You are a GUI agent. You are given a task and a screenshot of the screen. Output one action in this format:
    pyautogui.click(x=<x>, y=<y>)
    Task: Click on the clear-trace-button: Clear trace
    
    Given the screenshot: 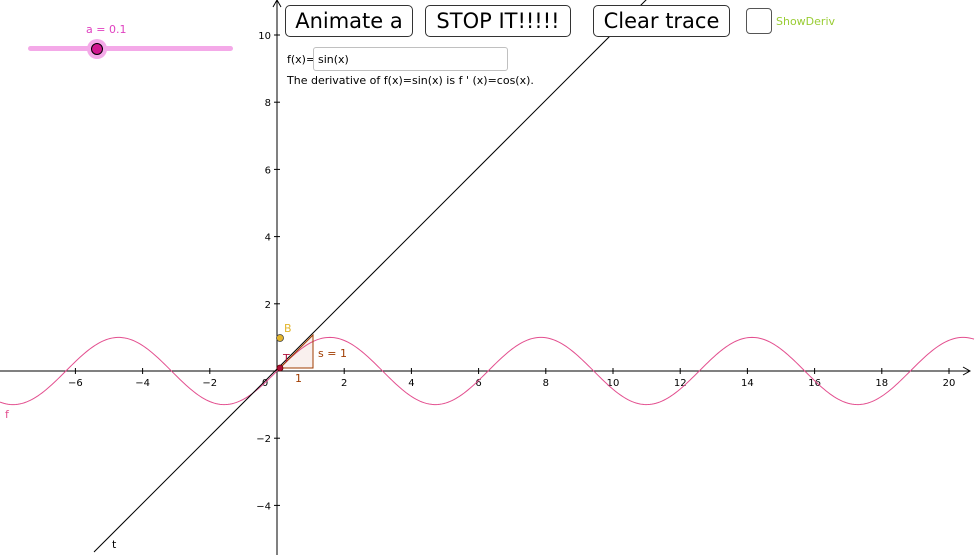 What is the action you would take?
    pyautogui.click(x=661, y=21)
    